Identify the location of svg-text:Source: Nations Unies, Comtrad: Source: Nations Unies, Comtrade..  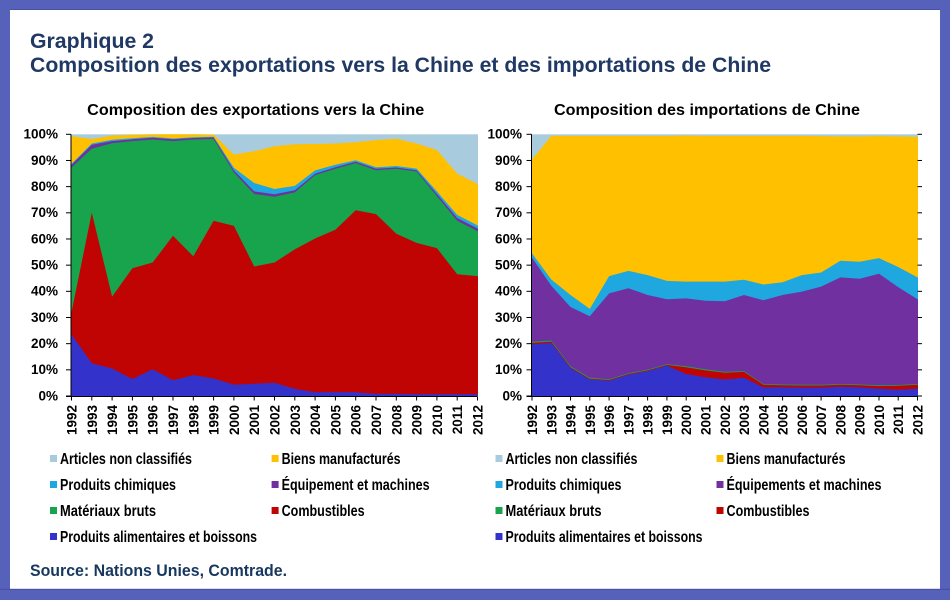
(158, 570).